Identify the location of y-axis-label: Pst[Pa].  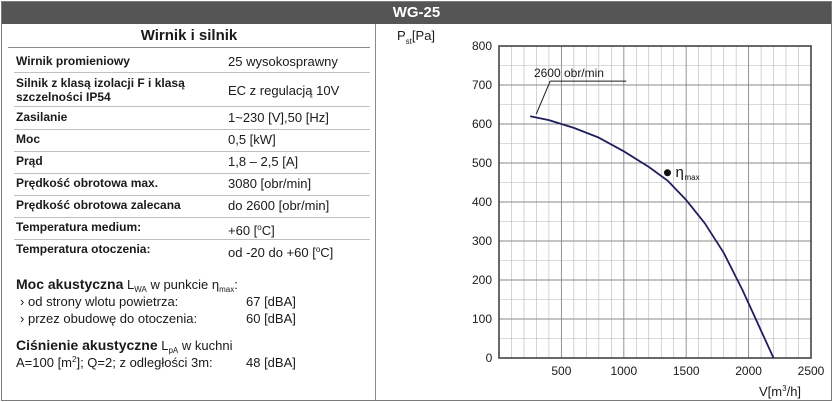
(416, 37).